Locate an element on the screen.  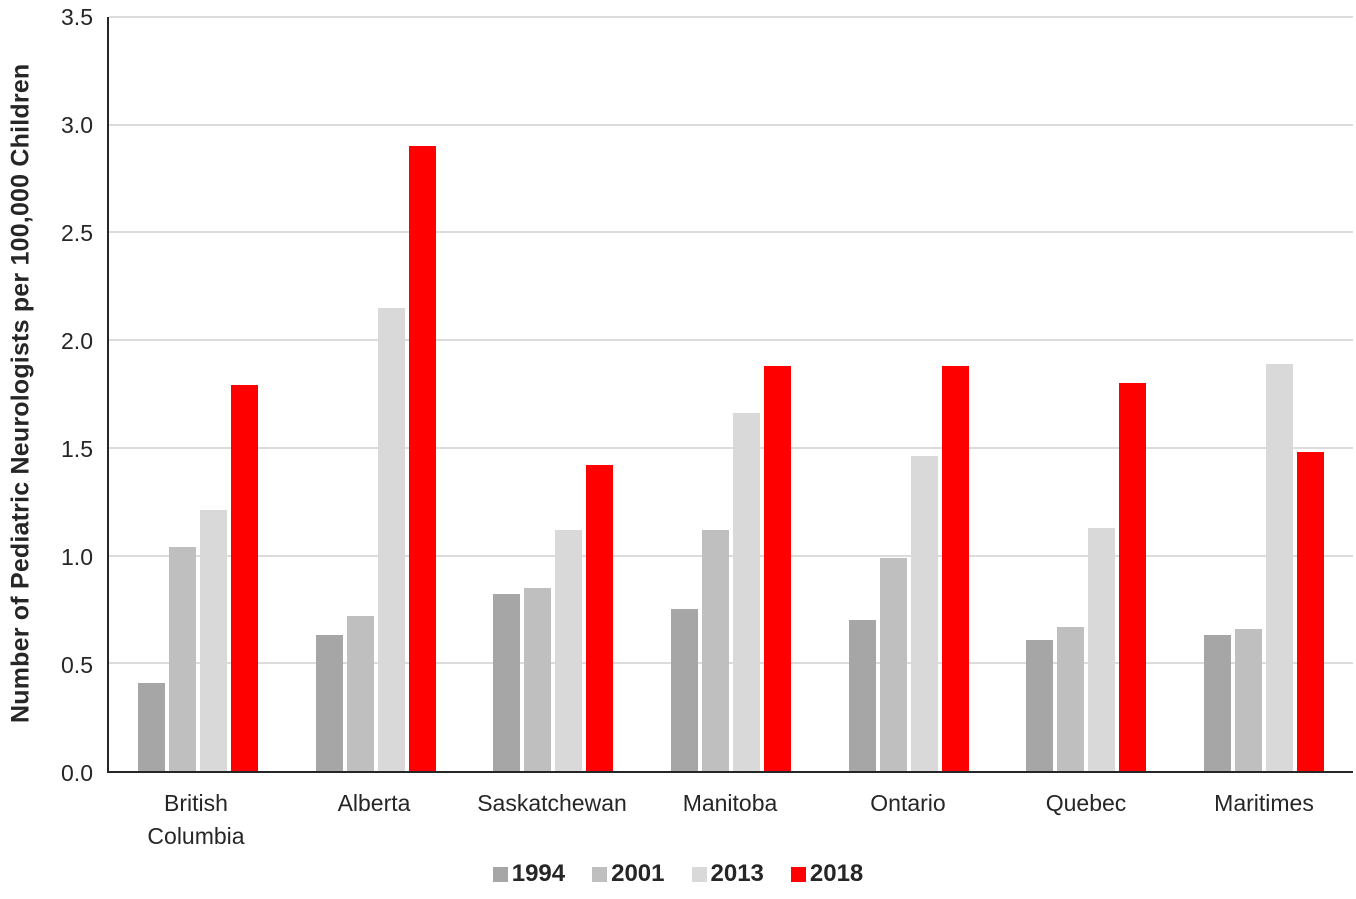
legend-label-1994: 1994 is located at coordinates (538, 873).